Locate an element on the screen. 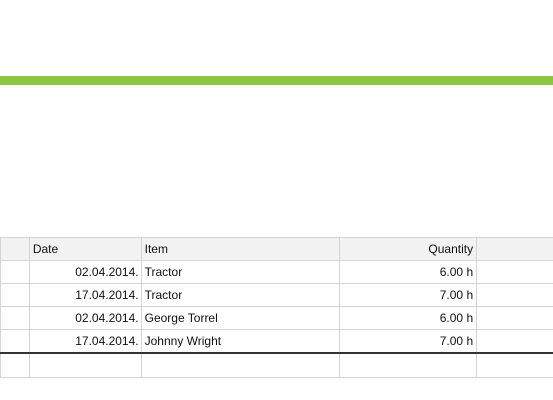 The image size is (553, 400). table-row: 17.04.2014. Johnny Wright 7.00 h is located at coordinates (276, 341).